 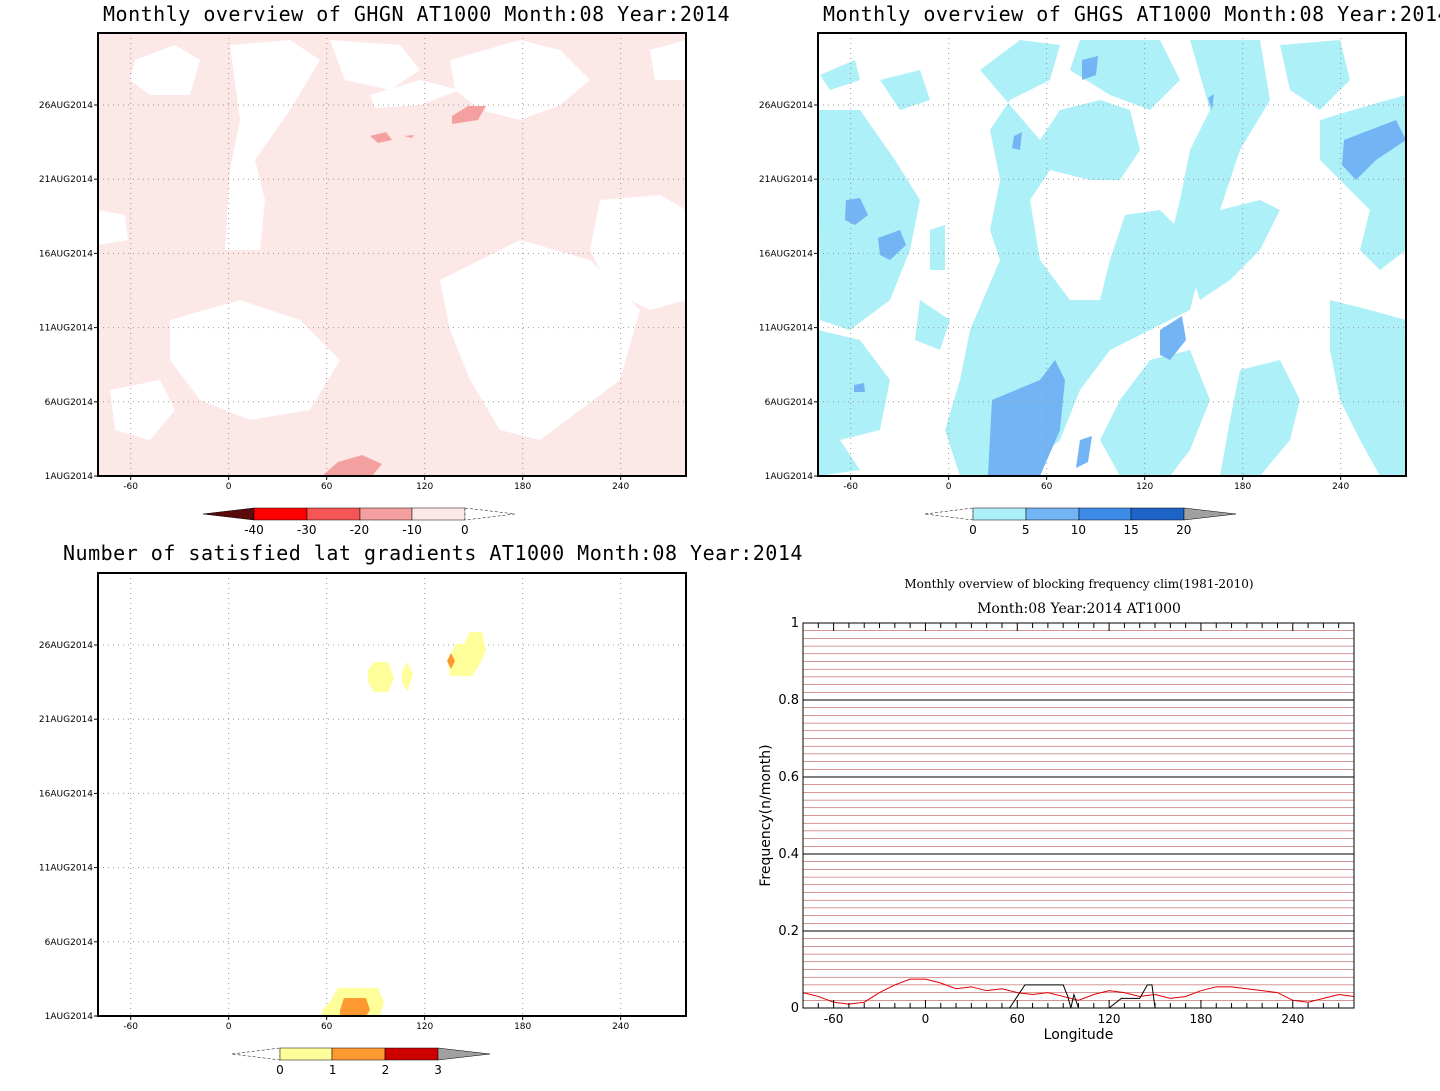 I want to click on ghgs-ytick-label: 26AUG2014, so click(x=786, y=106).